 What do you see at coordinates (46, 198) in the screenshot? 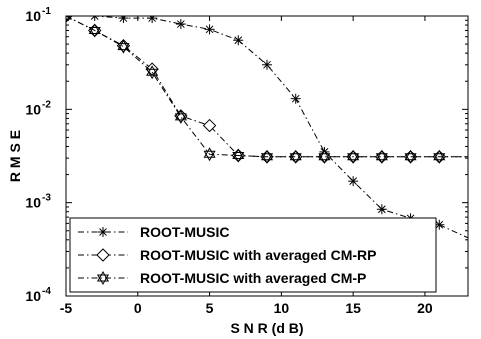
I see `y-tick-label-exponent: -3` at bounding box center [46, 198].